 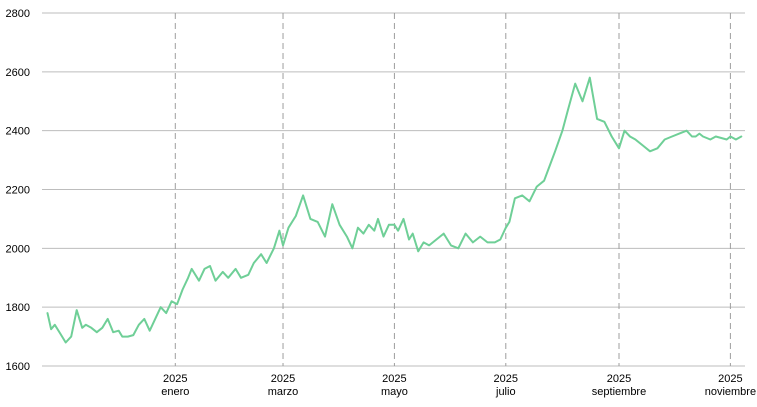 What do you see at coordinates (18, 249) in the screenshot?
I see `y-tick-label: 2000` at bounding box center [18, 249].